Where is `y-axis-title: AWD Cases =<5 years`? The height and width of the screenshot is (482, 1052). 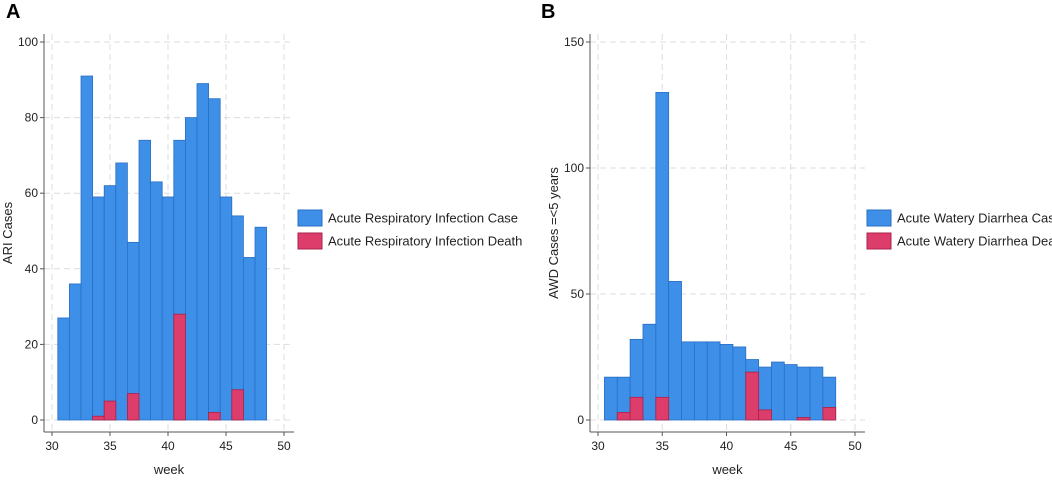
y-axis-title: AWD Cases =<5 years is located at coordinates (553, 233).